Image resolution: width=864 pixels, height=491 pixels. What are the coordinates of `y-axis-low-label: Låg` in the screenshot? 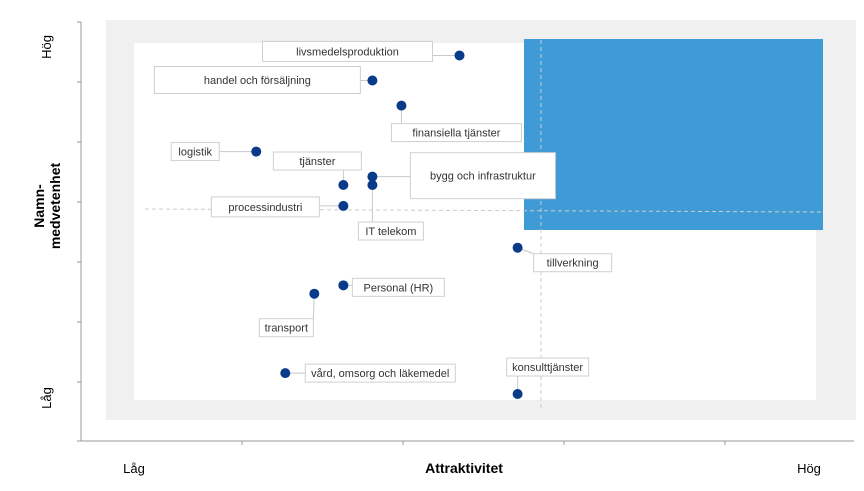 It's located at (46, 398).